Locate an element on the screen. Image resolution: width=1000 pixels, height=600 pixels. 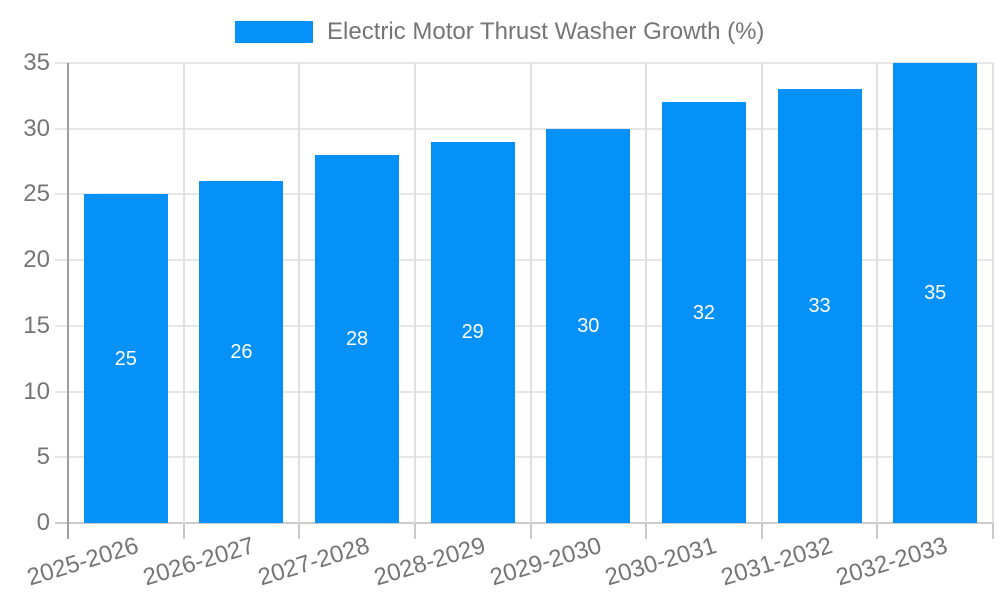
bar-2030-2031 is located at coordinates (703, 312).